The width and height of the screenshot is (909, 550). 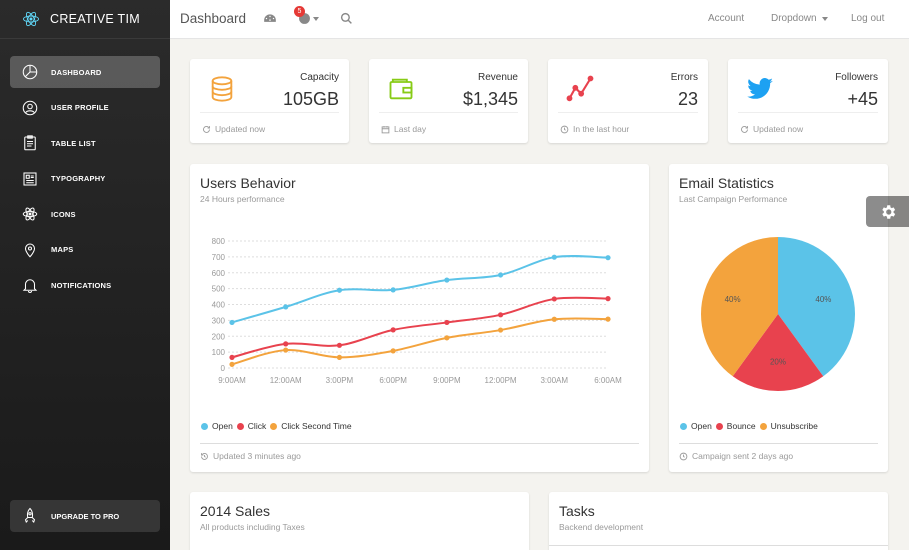 What do you see at coordinates (743, 456) in the screenshot?
I see `card-footer-text: Campaign sent 2 days ago` at bounding box center [743, 456].